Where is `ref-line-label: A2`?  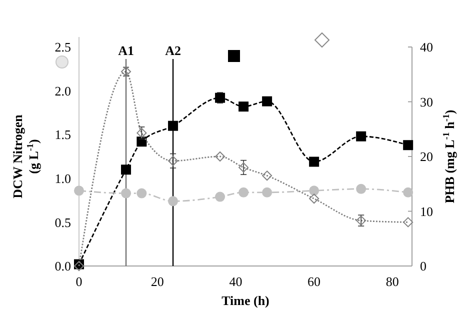
ref-line-label: A2 is located at coordinates (173, 50).